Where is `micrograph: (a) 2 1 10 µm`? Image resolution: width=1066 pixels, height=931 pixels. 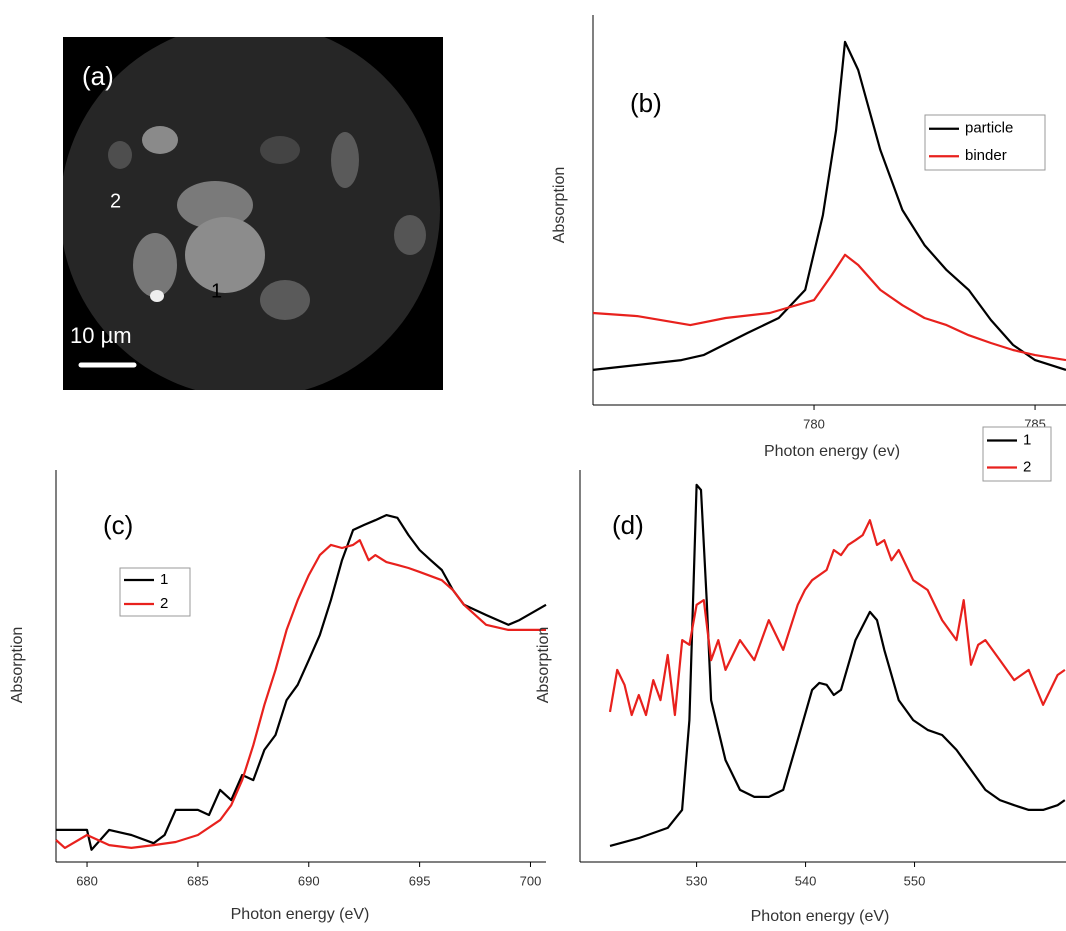 micrograph: (a) 2 1 10 µm is located at coordinates (253, 213).